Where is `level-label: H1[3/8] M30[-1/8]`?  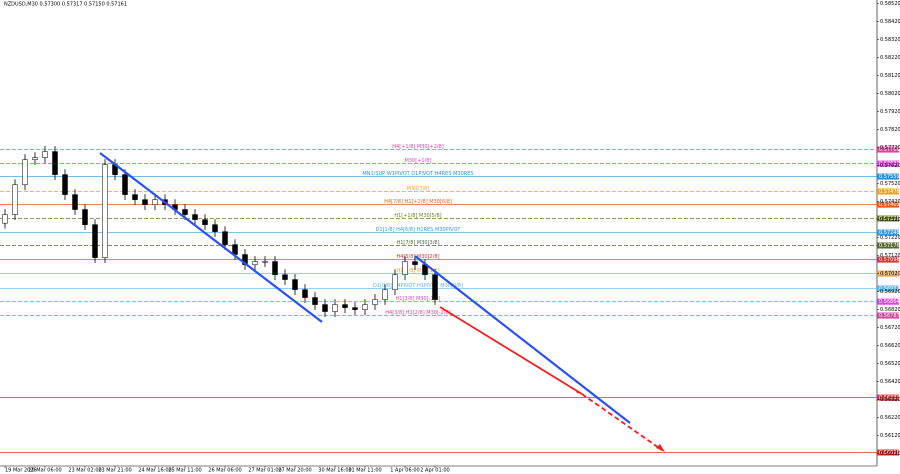
level-label: H1[3/8] M30[-1/8] is located at coordinates (418, 299).